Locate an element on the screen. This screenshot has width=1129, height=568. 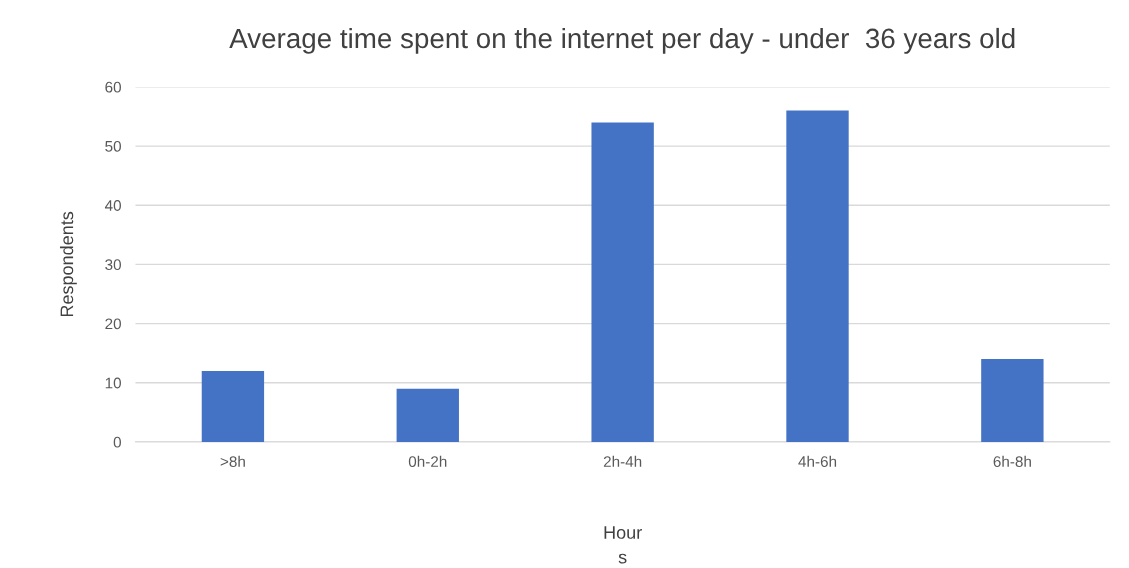
x-tick-label: 2h-4h is located at coordinates (622, 461).